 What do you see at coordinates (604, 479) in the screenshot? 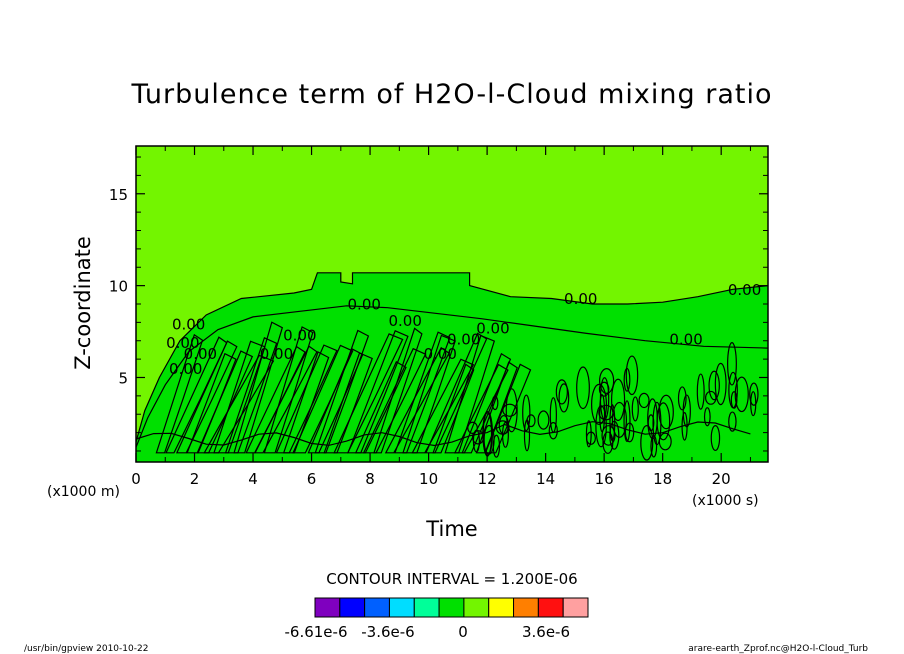
I see `x-tick-label: 16` at bounding box center [604, 479].